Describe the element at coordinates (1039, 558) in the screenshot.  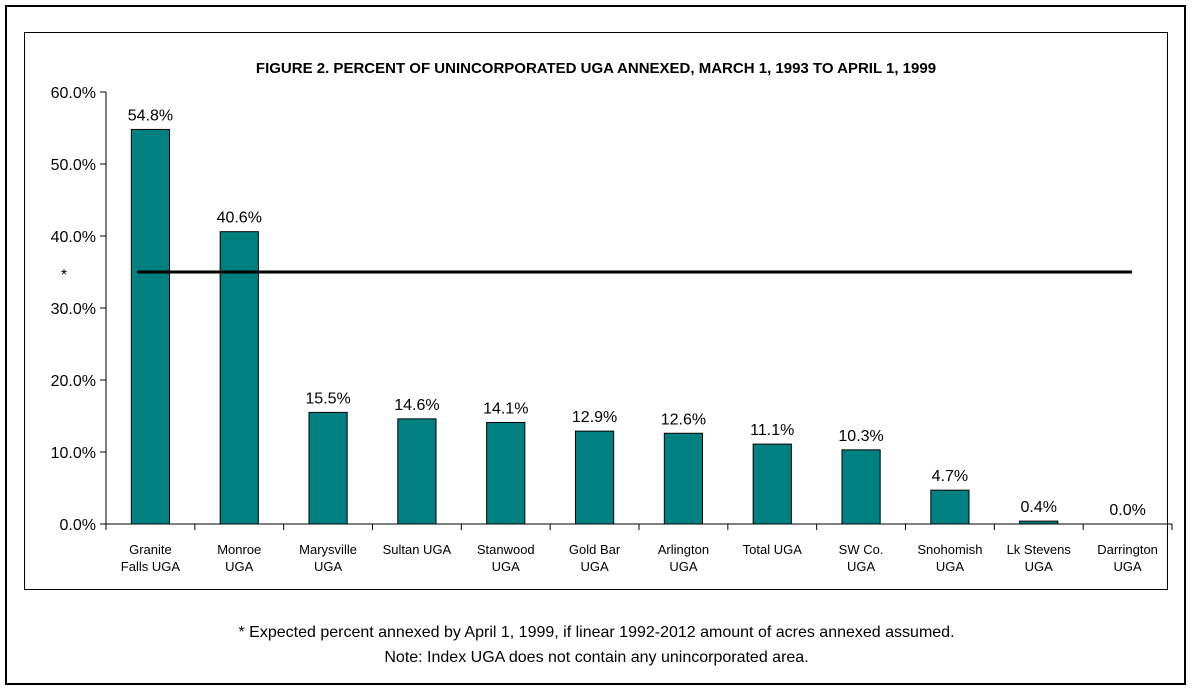
I see `x-tick-label: Lk Stevens UGA` at that location.